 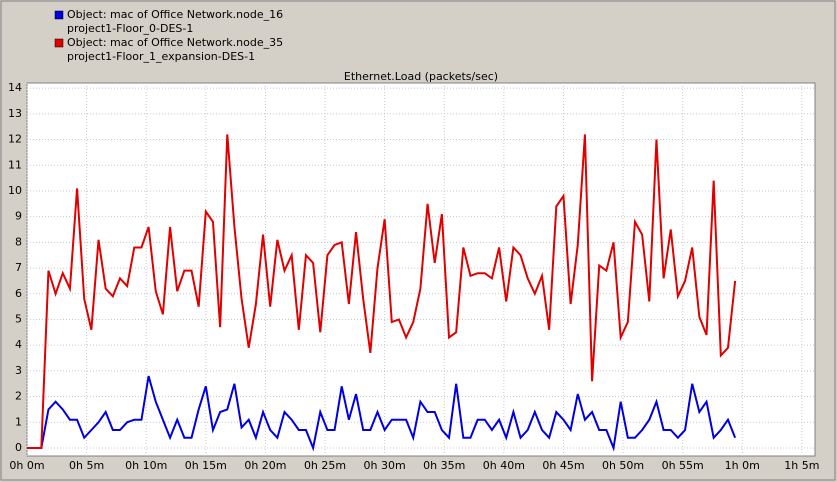 I want to click on y-tick-label: 7, so click(x=18, y=267).